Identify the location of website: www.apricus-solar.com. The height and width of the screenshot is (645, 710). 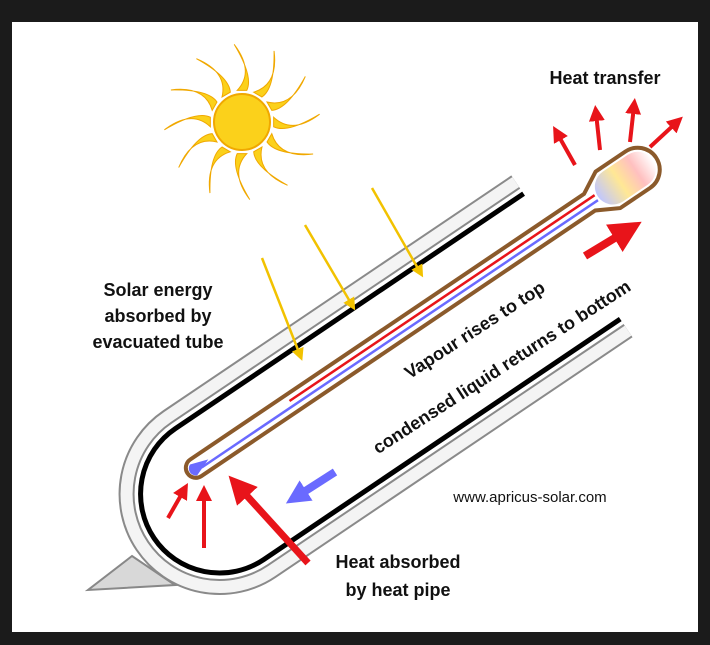
(529, 497).